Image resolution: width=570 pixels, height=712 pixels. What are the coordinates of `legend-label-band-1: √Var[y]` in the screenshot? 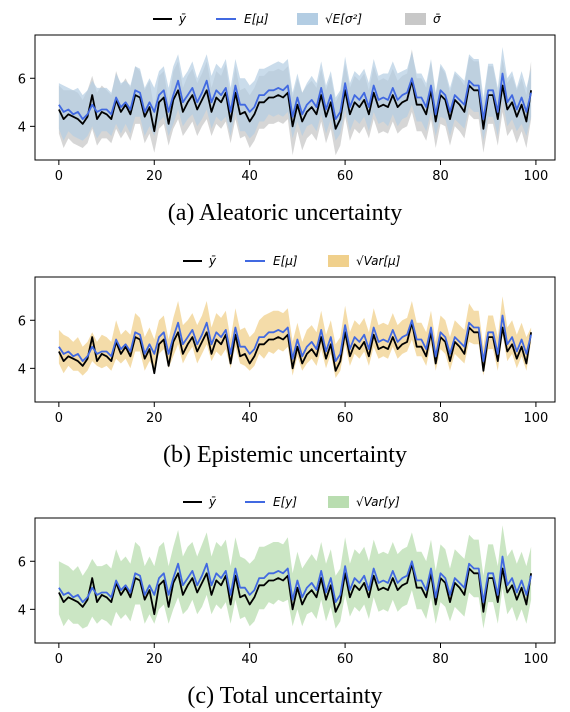 It's located at (378, 502).